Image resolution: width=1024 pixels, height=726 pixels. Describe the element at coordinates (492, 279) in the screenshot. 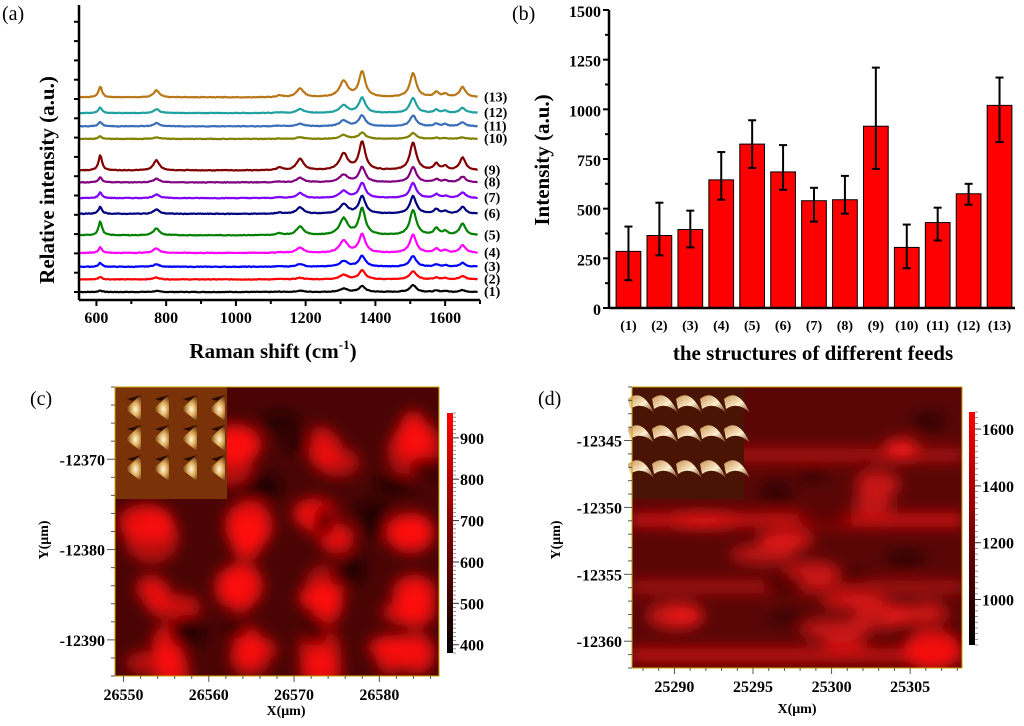

I see `series-label: (2)` at that location.